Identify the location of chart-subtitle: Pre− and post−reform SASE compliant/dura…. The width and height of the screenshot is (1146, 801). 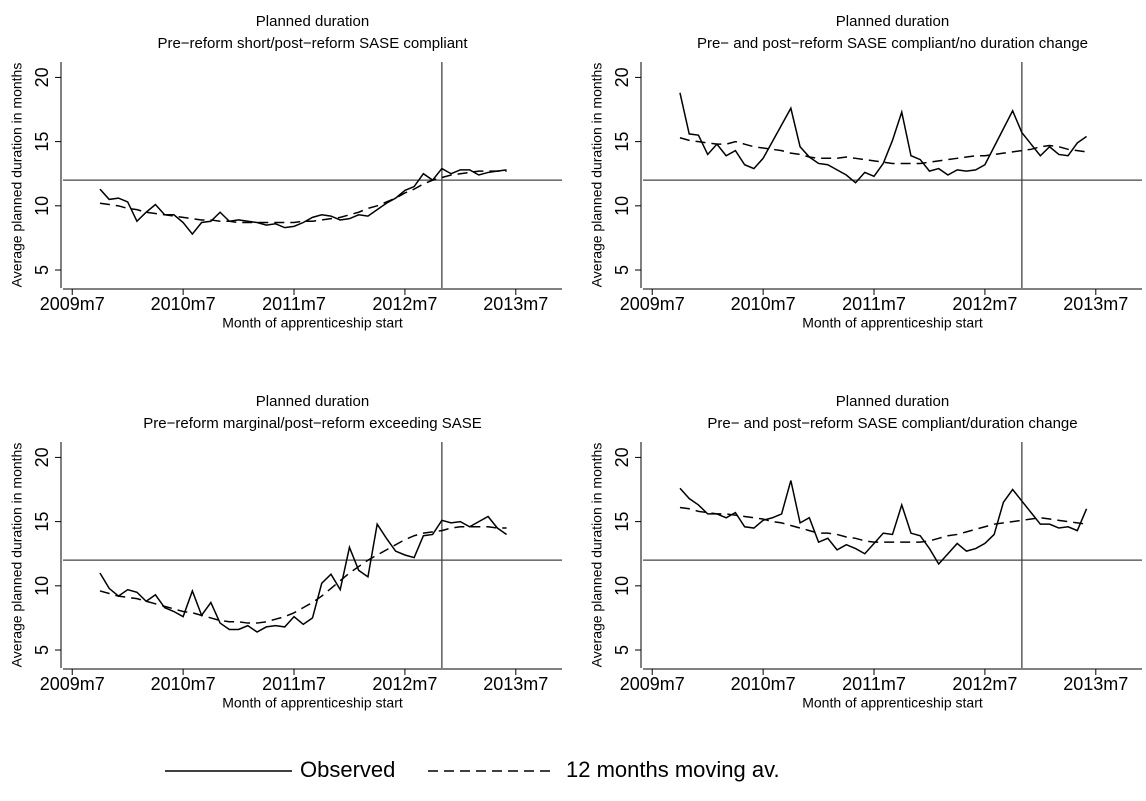
(892, 423).